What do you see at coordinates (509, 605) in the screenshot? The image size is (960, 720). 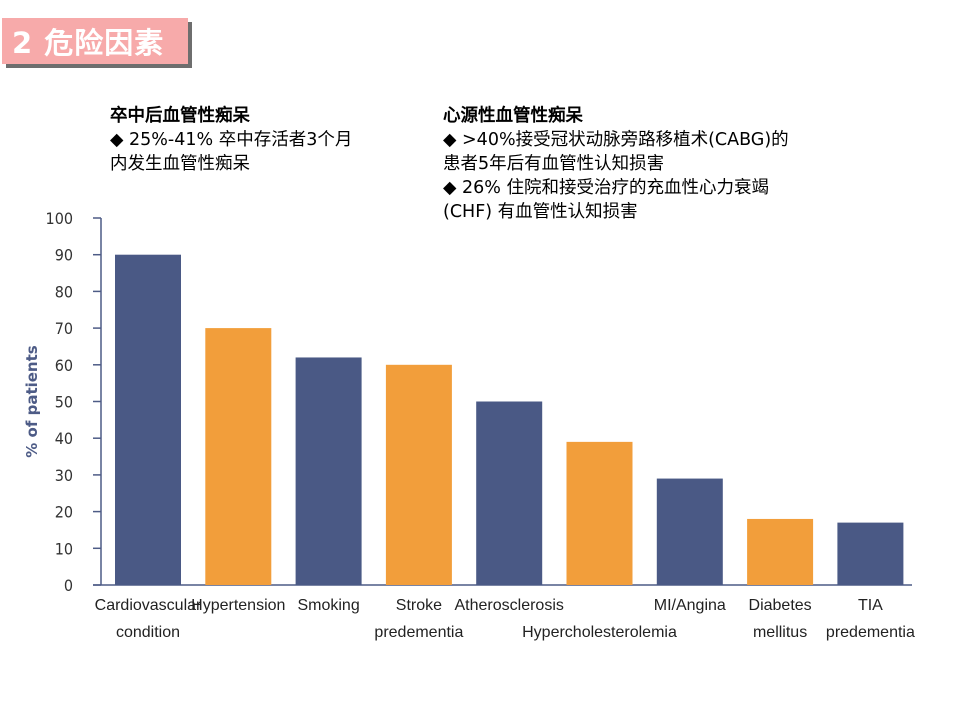 I see `category-label: Atherosclerosis` at bounding box center [509, 605].